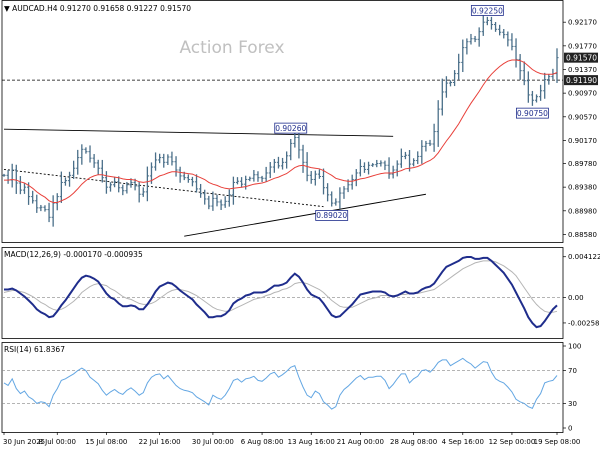  I want to click on x-tick-label: 12 Sep 00:00, so click(512, 442).